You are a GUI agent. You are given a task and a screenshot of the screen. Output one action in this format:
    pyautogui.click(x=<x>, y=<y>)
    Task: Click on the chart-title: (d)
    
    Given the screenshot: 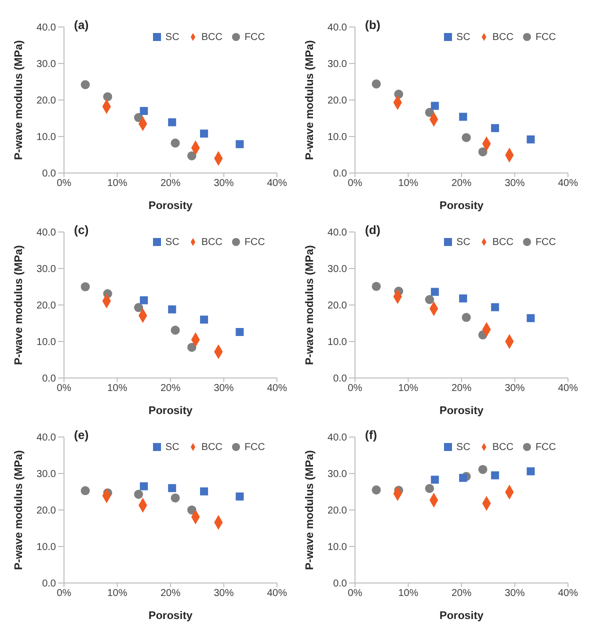 What is the action you would take?
    pyautogui.click(x=372, y=230)
    